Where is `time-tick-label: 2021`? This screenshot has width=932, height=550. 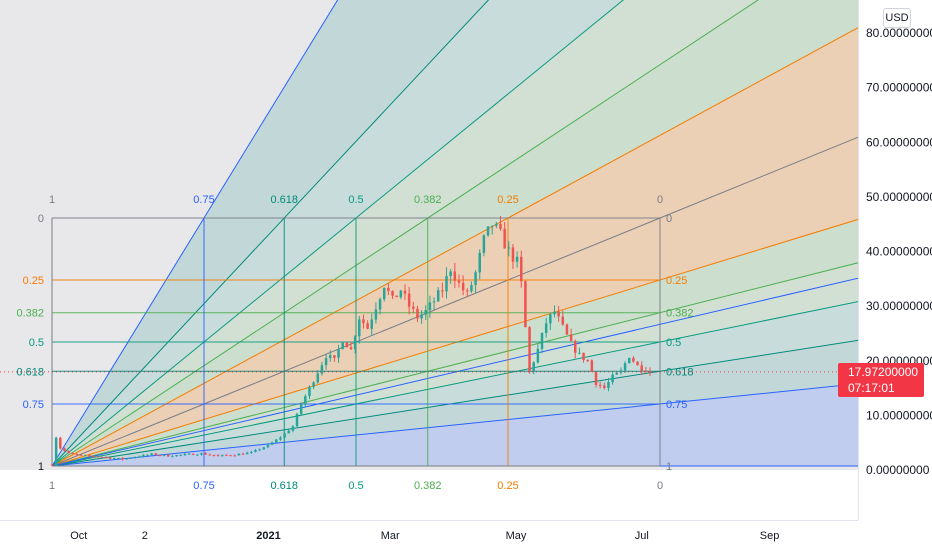 time-tick-label: 2021 is located at coordinates (268, 536).